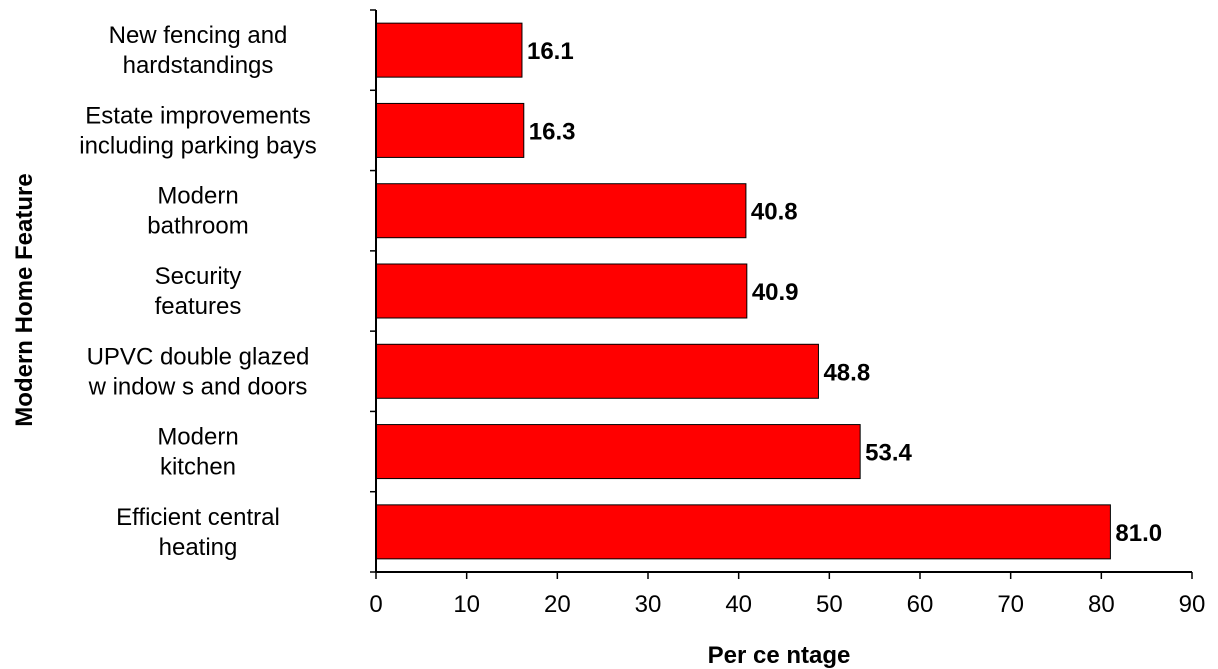  What do you see at coordinates (198, 386) in the screenshot?
I see `category-label-line: w indow s and doors` at bounding box center [198, 386].